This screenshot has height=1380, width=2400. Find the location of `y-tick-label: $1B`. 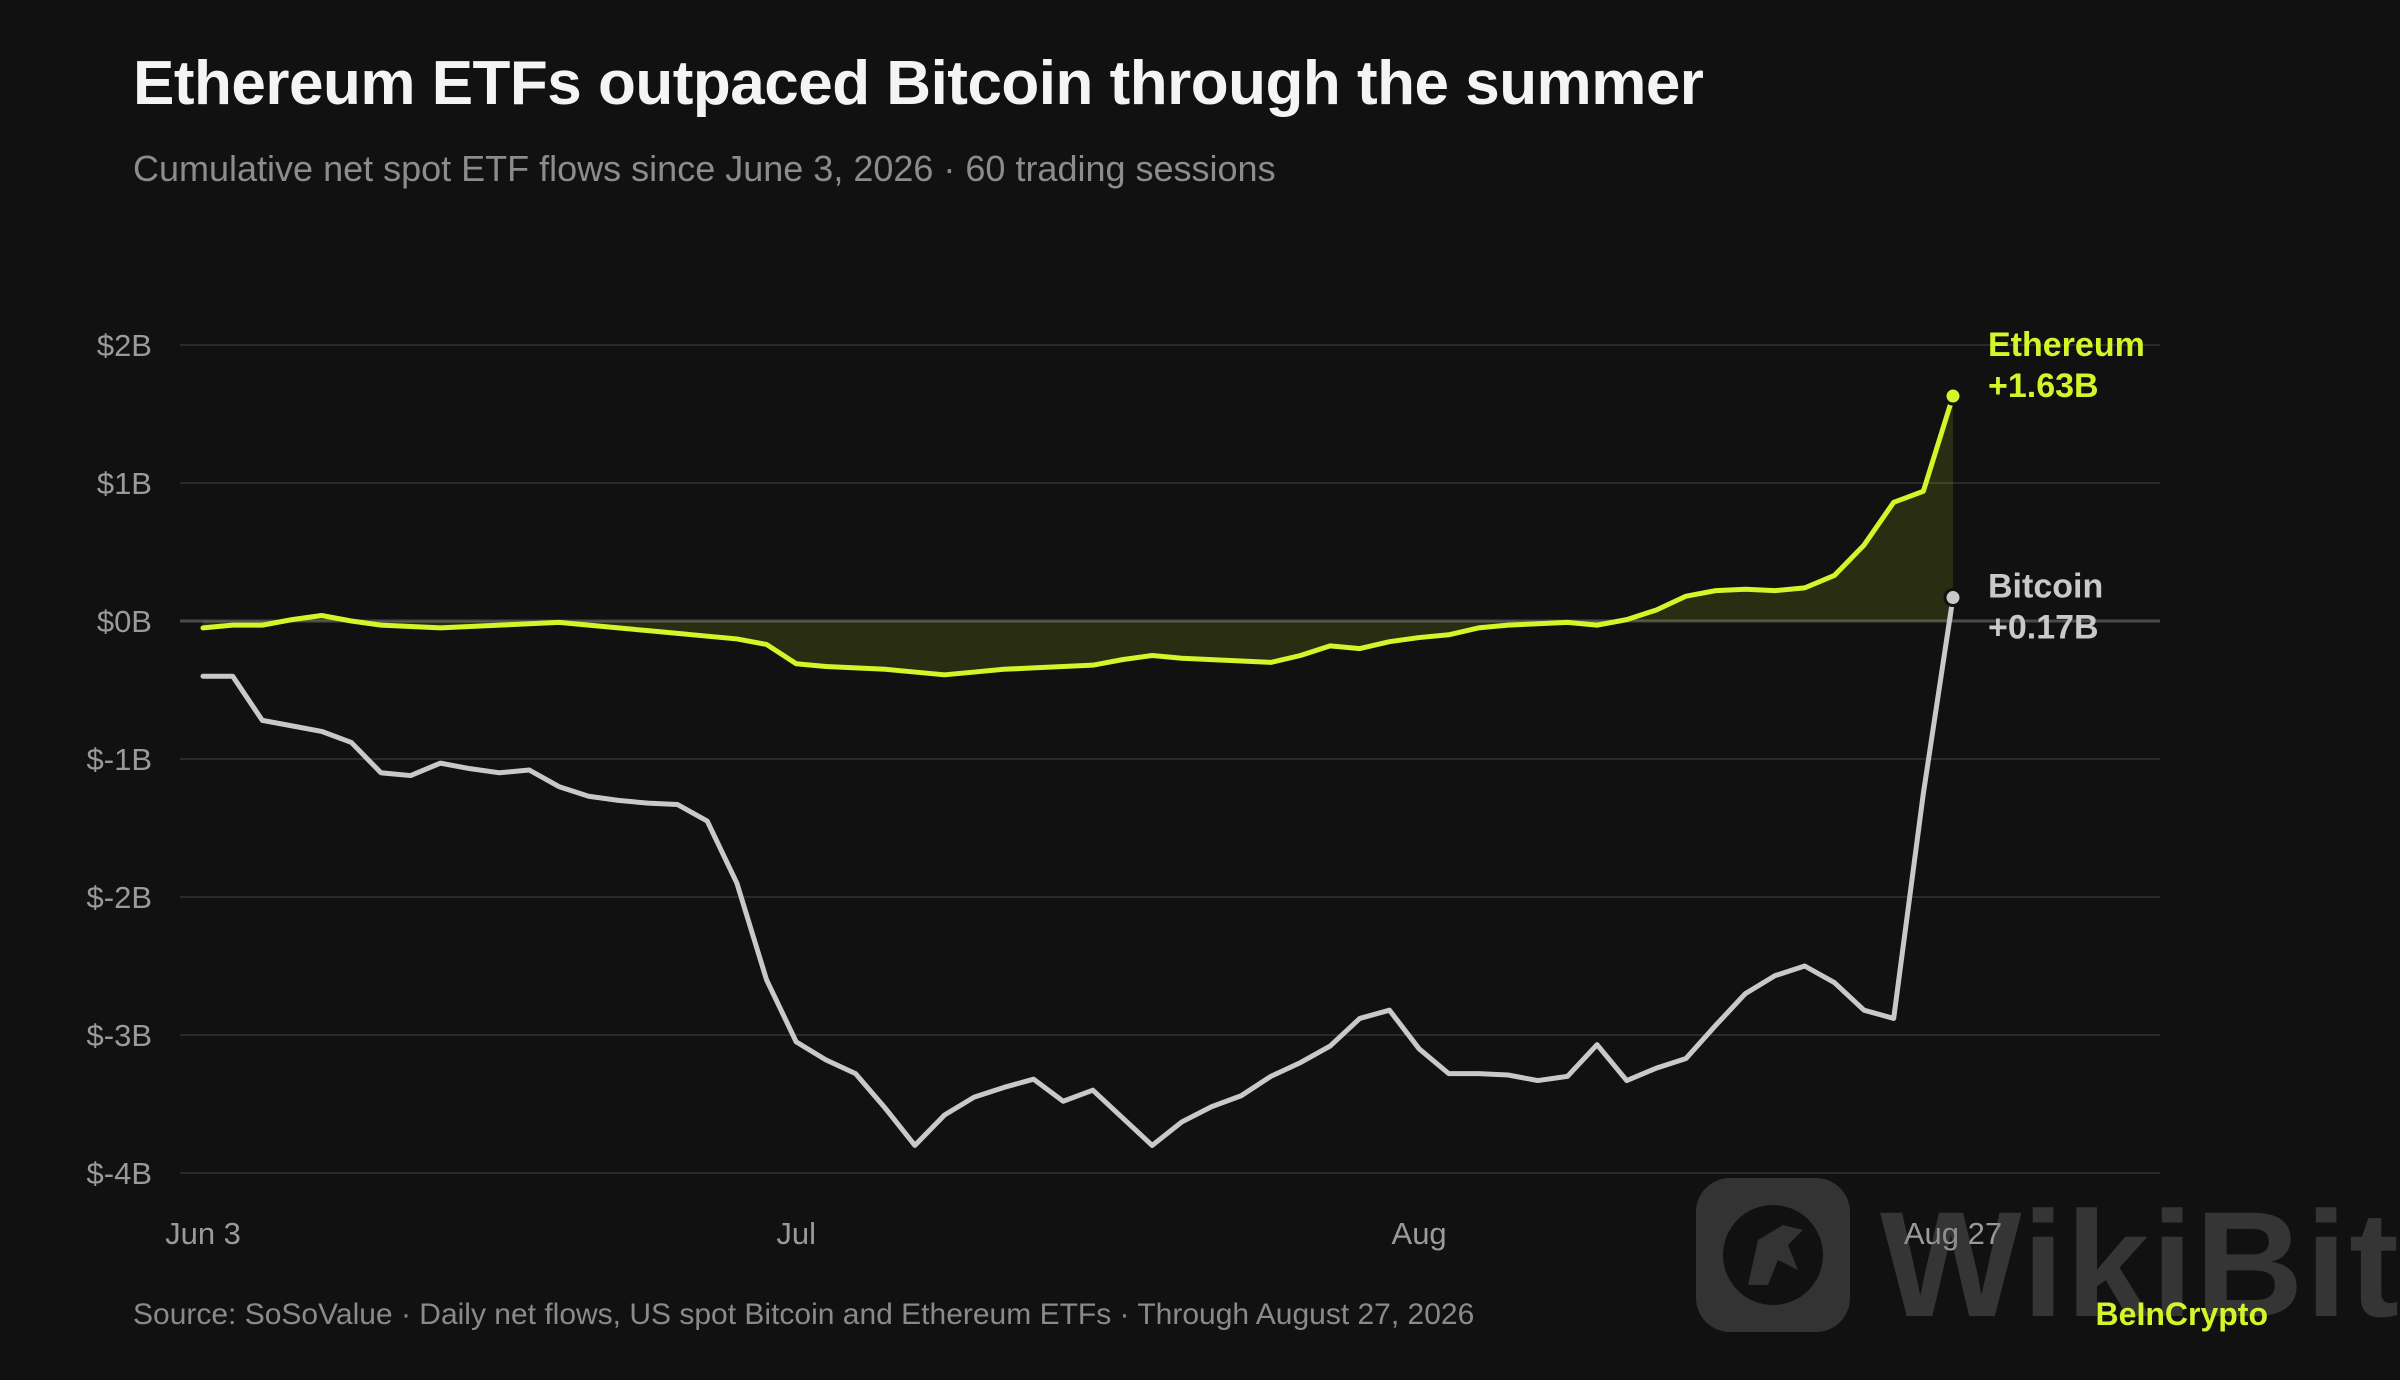

y-tick-label: $1B is located at coordinates (124, 483).